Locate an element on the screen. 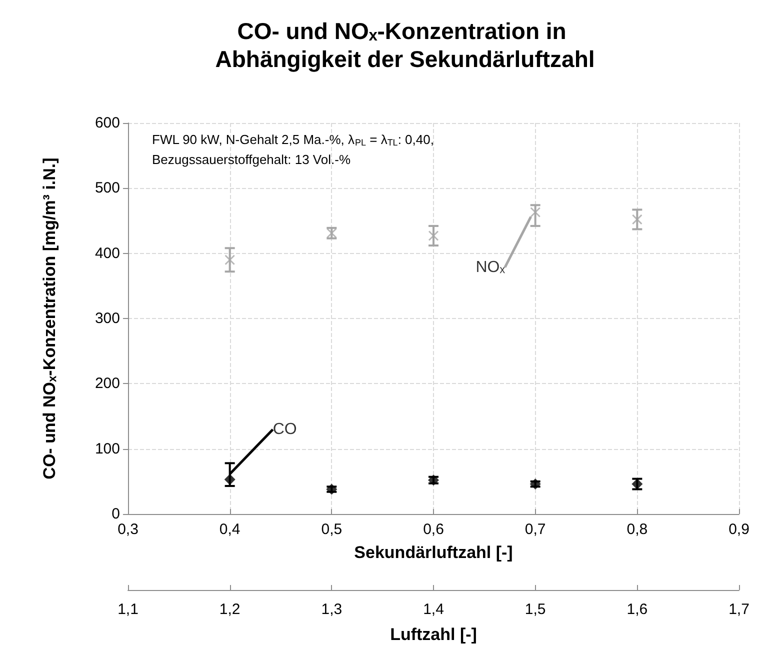  x2-tick-label: 1,5 is located at coordinates (535, 609).